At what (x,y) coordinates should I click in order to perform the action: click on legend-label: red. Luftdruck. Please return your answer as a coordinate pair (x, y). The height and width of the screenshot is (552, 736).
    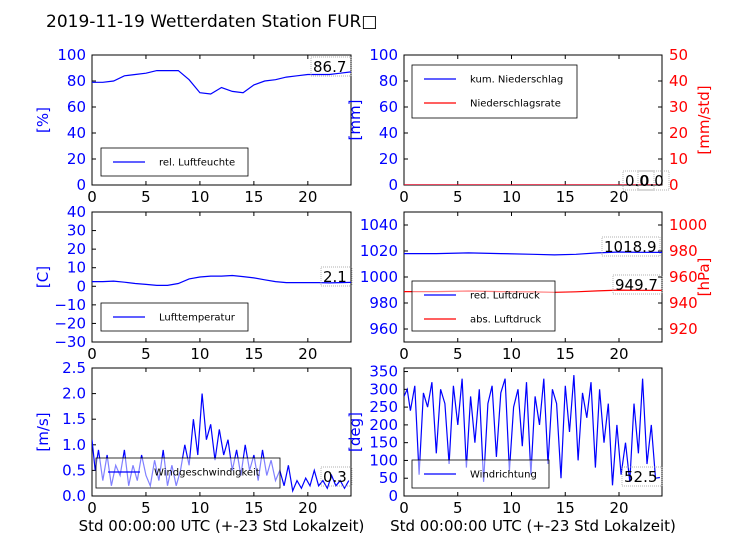
    Looking at the image, I should click on (505, 296).